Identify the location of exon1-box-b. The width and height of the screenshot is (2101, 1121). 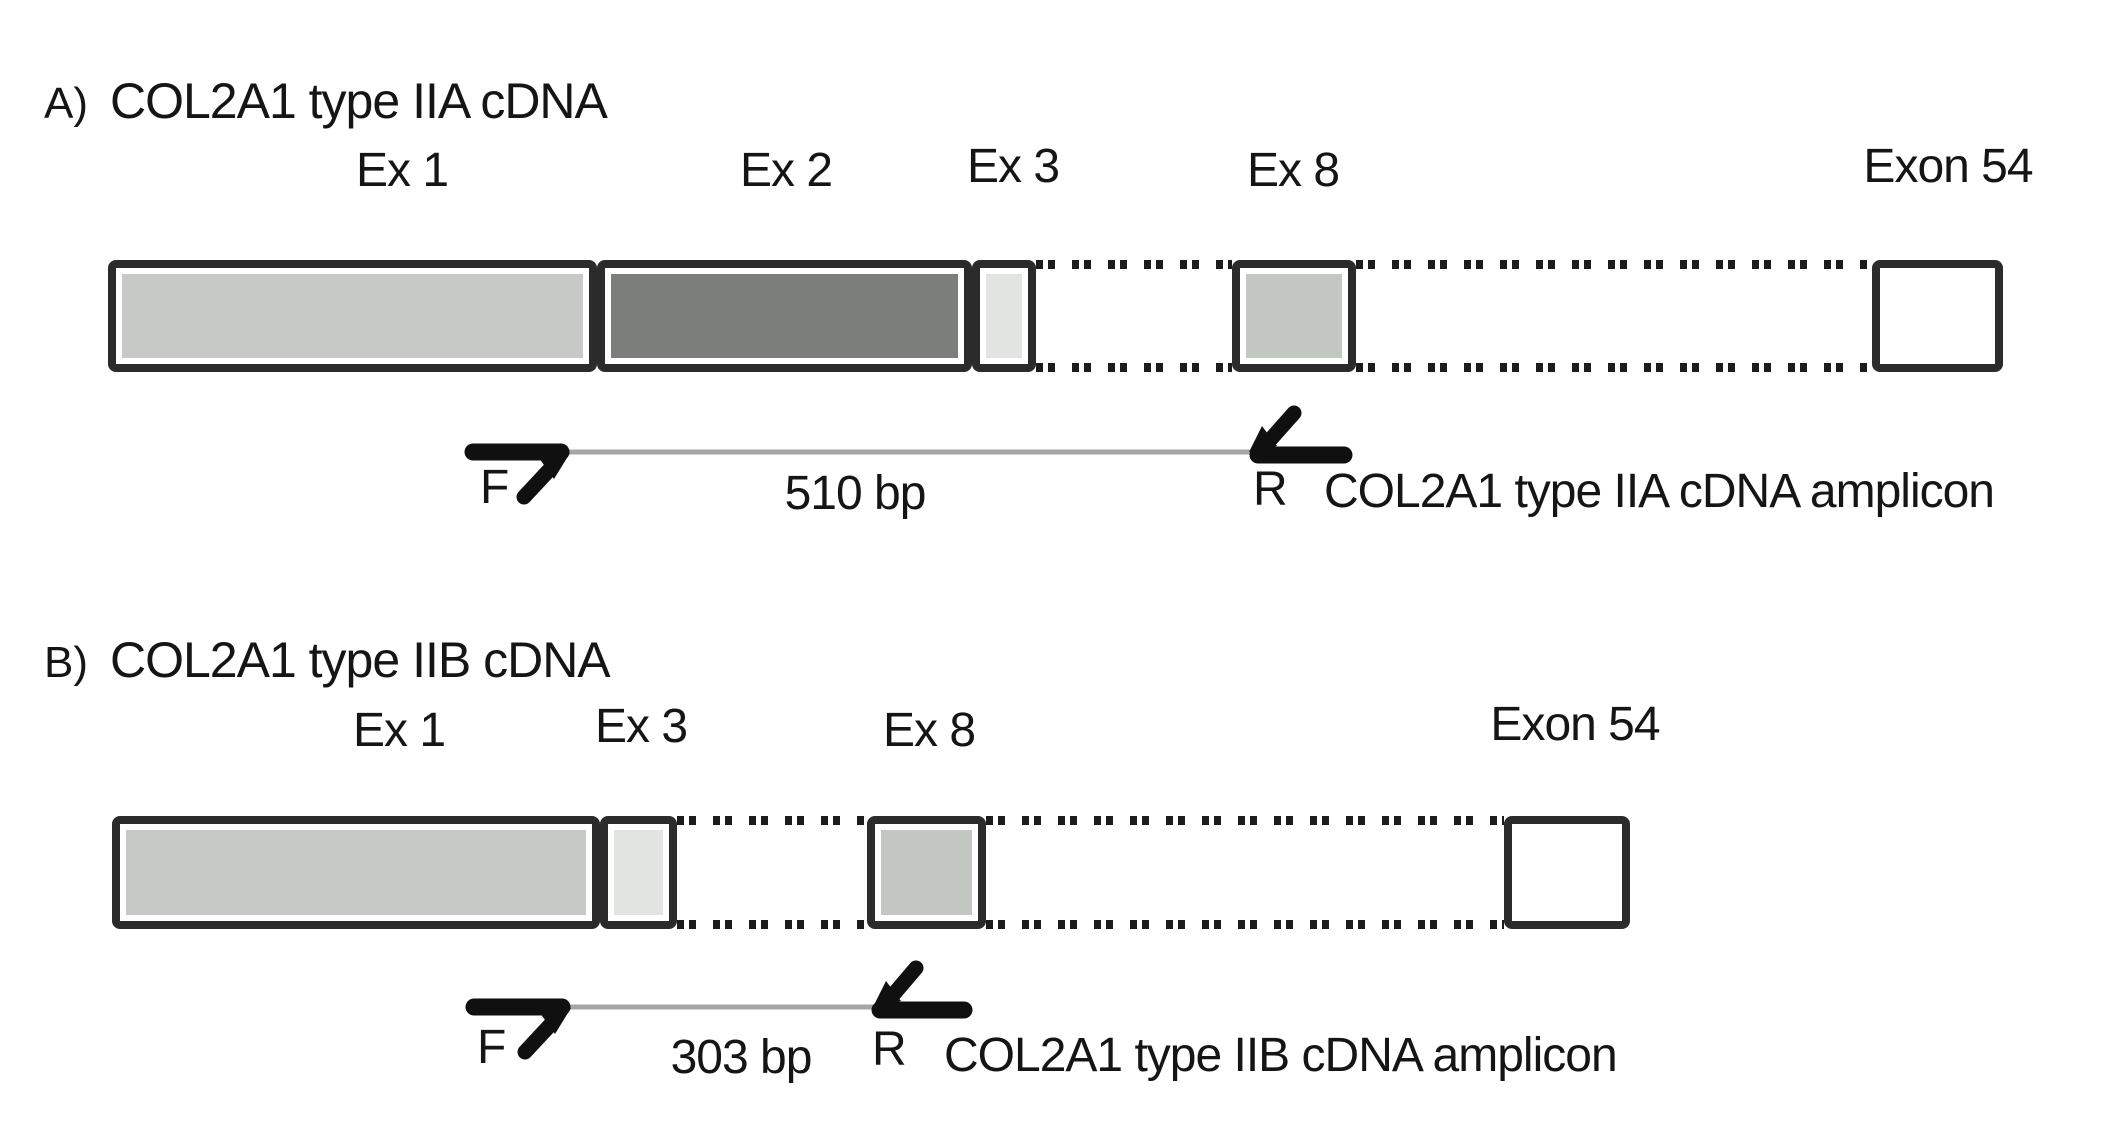
(356, 872).